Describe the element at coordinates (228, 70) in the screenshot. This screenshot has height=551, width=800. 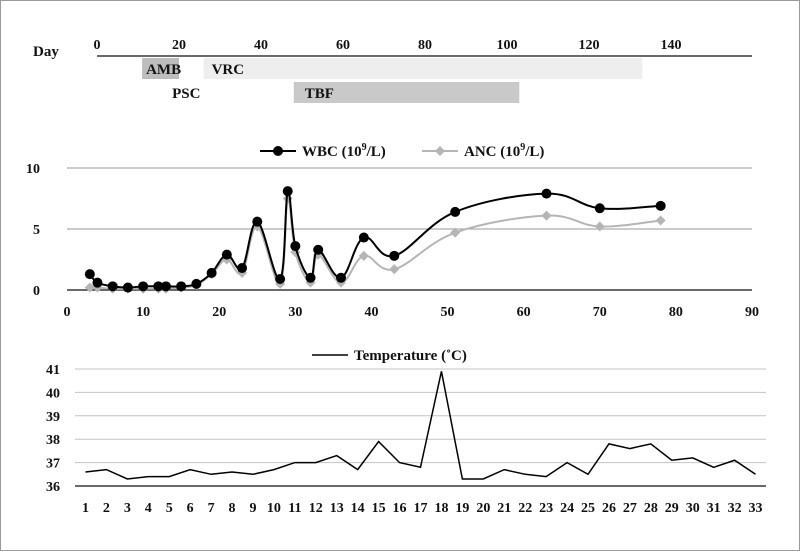
I see `drug-label-vrc: VRC` at that location.